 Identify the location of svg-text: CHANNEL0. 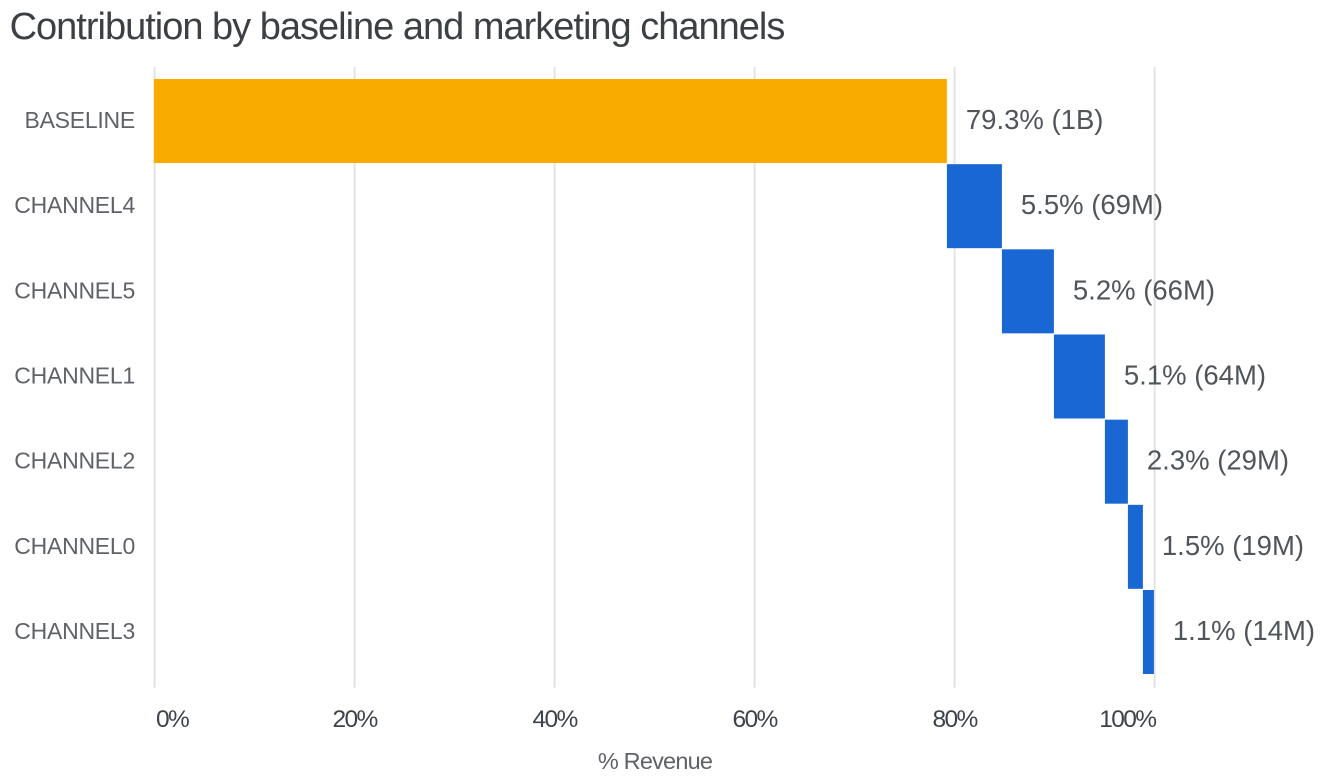
(74, 546).